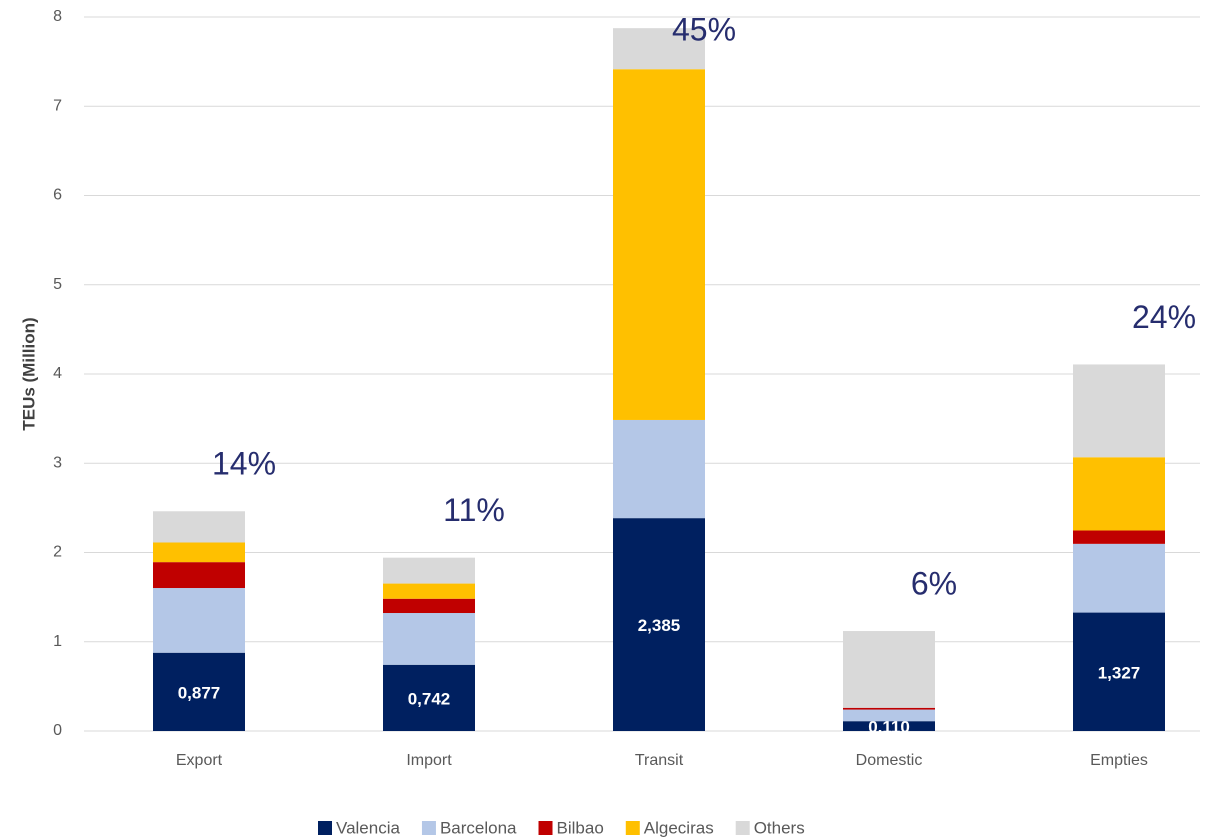 This screenshot has width=1218, height=838. I want to click on y-tick-label: 3, so click(57, 462).